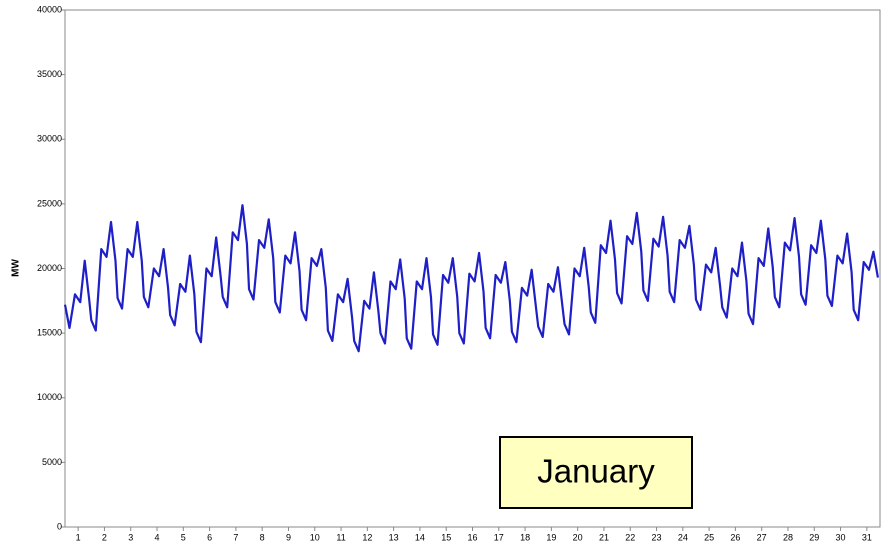  What do you see at coordinates (49, 333) in the screenshot?
I see `y-tick-label: 15000` at bounding box center [49, 333].